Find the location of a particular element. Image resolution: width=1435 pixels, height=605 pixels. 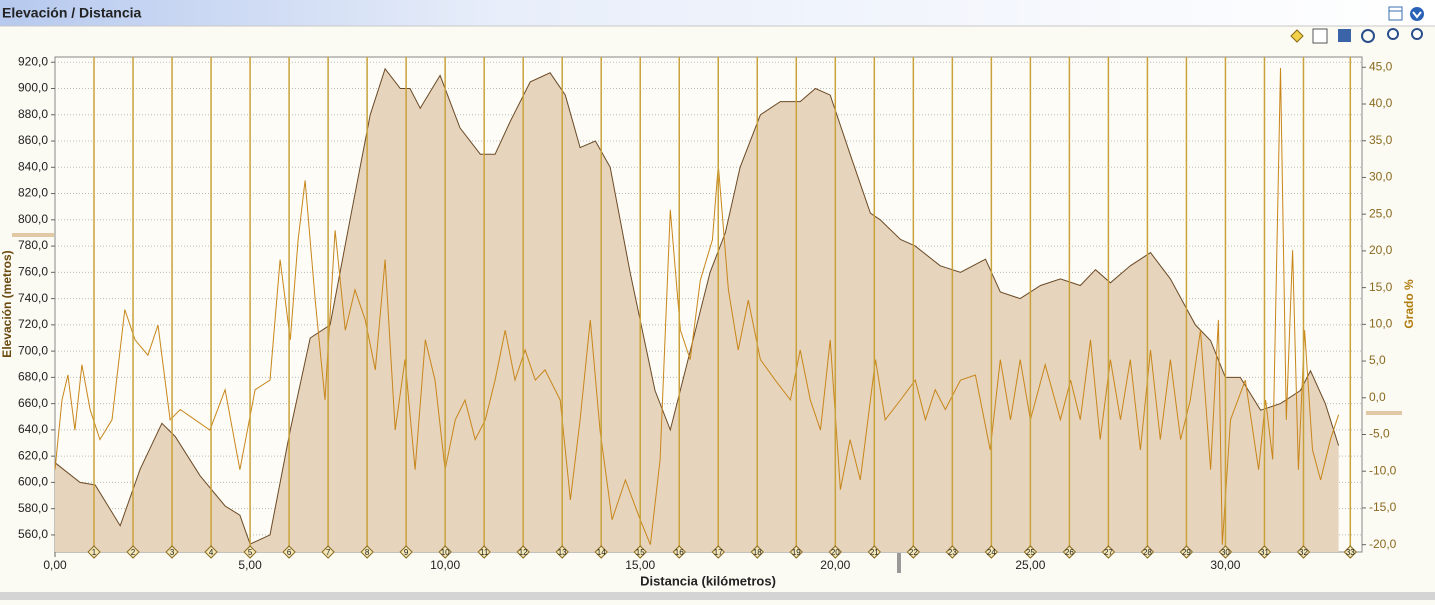

bottom-bar is located at coordinates (717, 596).